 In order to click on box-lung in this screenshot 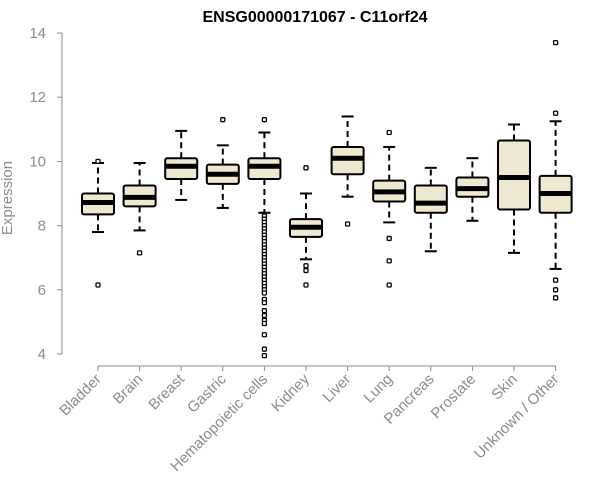, I will do `click(389, 208)`.